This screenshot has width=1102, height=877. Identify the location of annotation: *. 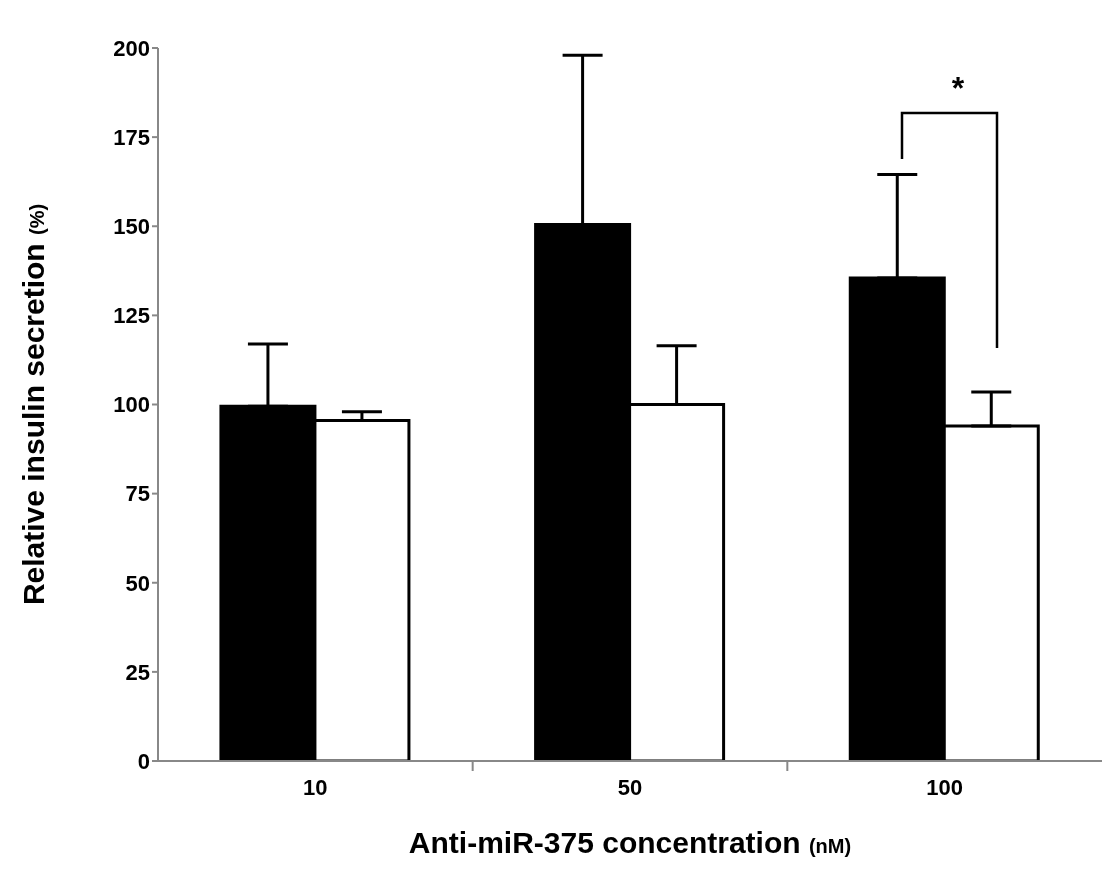
(958, 88).